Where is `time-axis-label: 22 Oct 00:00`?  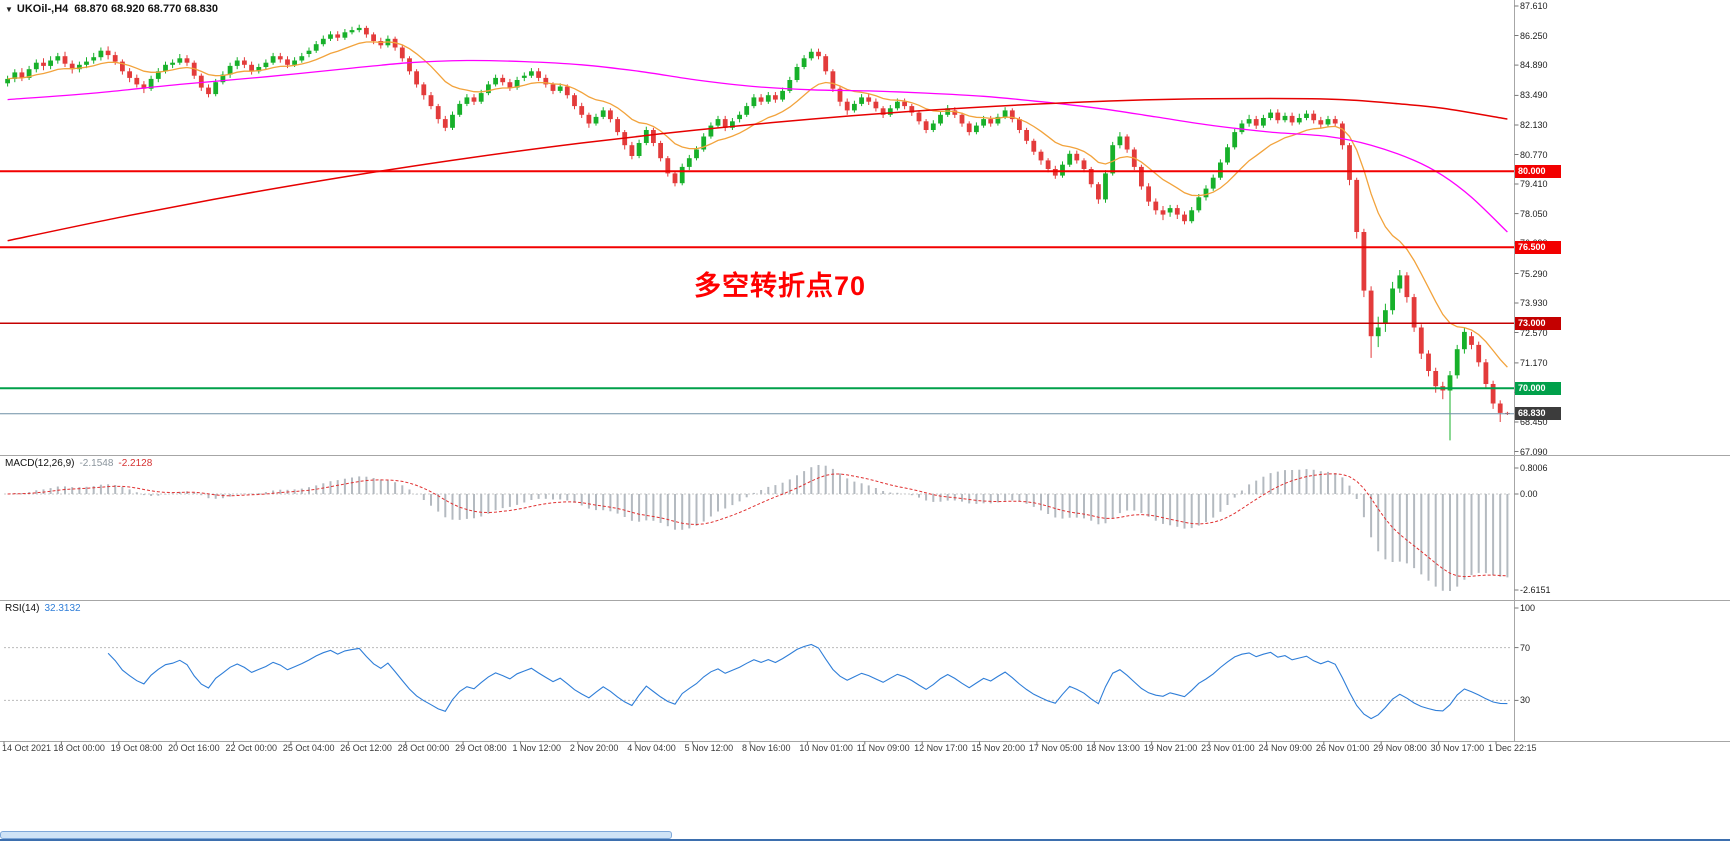 time-axis-label: 22 Oct 00:00 is located at coordinates (251, 748).